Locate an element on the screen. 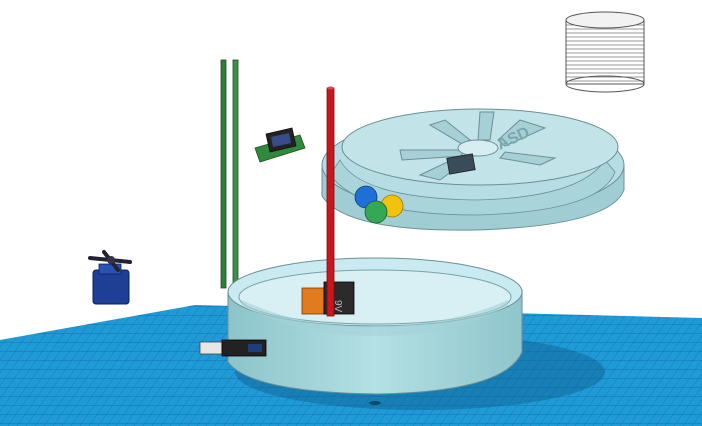  green-poles is located at coordinates (229, 175).